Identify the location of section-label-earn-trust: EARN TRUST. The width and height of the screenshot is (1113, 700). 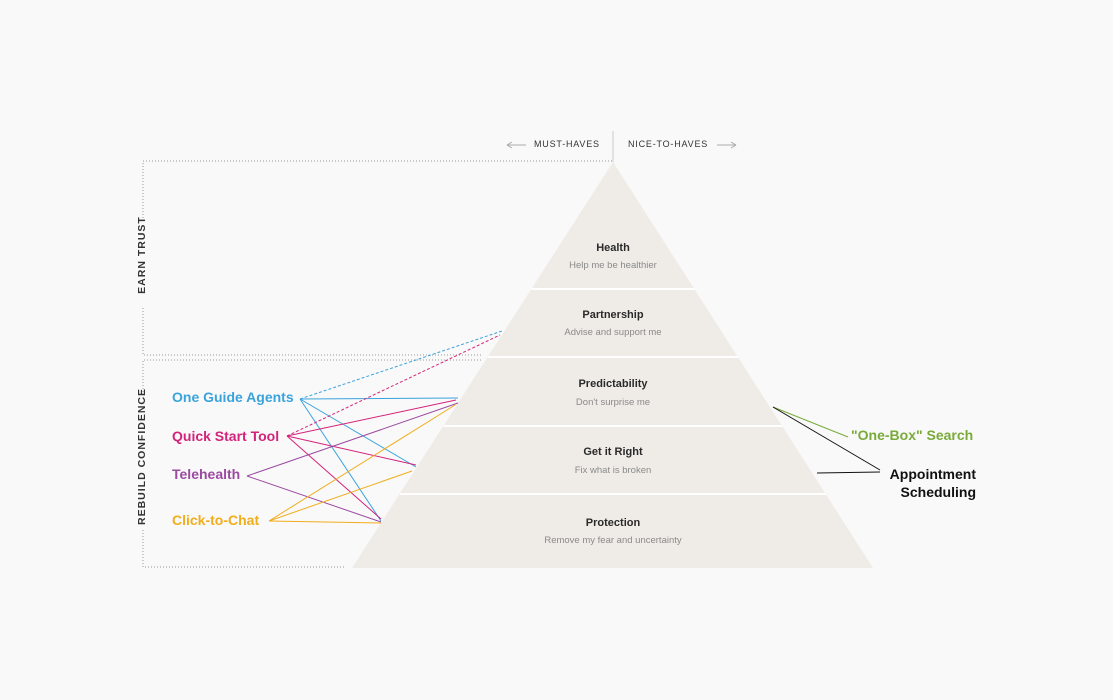
(142, 255).